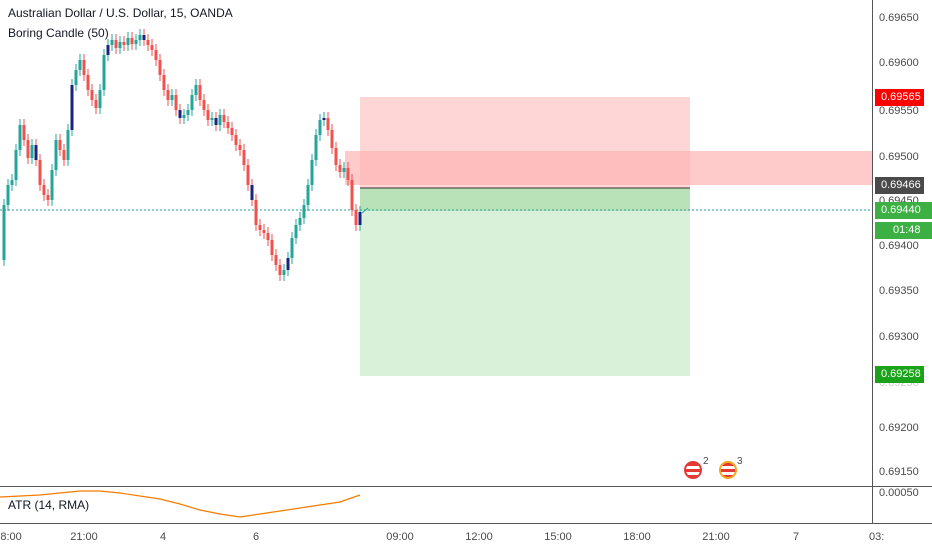  I want to click on price-tick: 0.69350, so click(899, 291).